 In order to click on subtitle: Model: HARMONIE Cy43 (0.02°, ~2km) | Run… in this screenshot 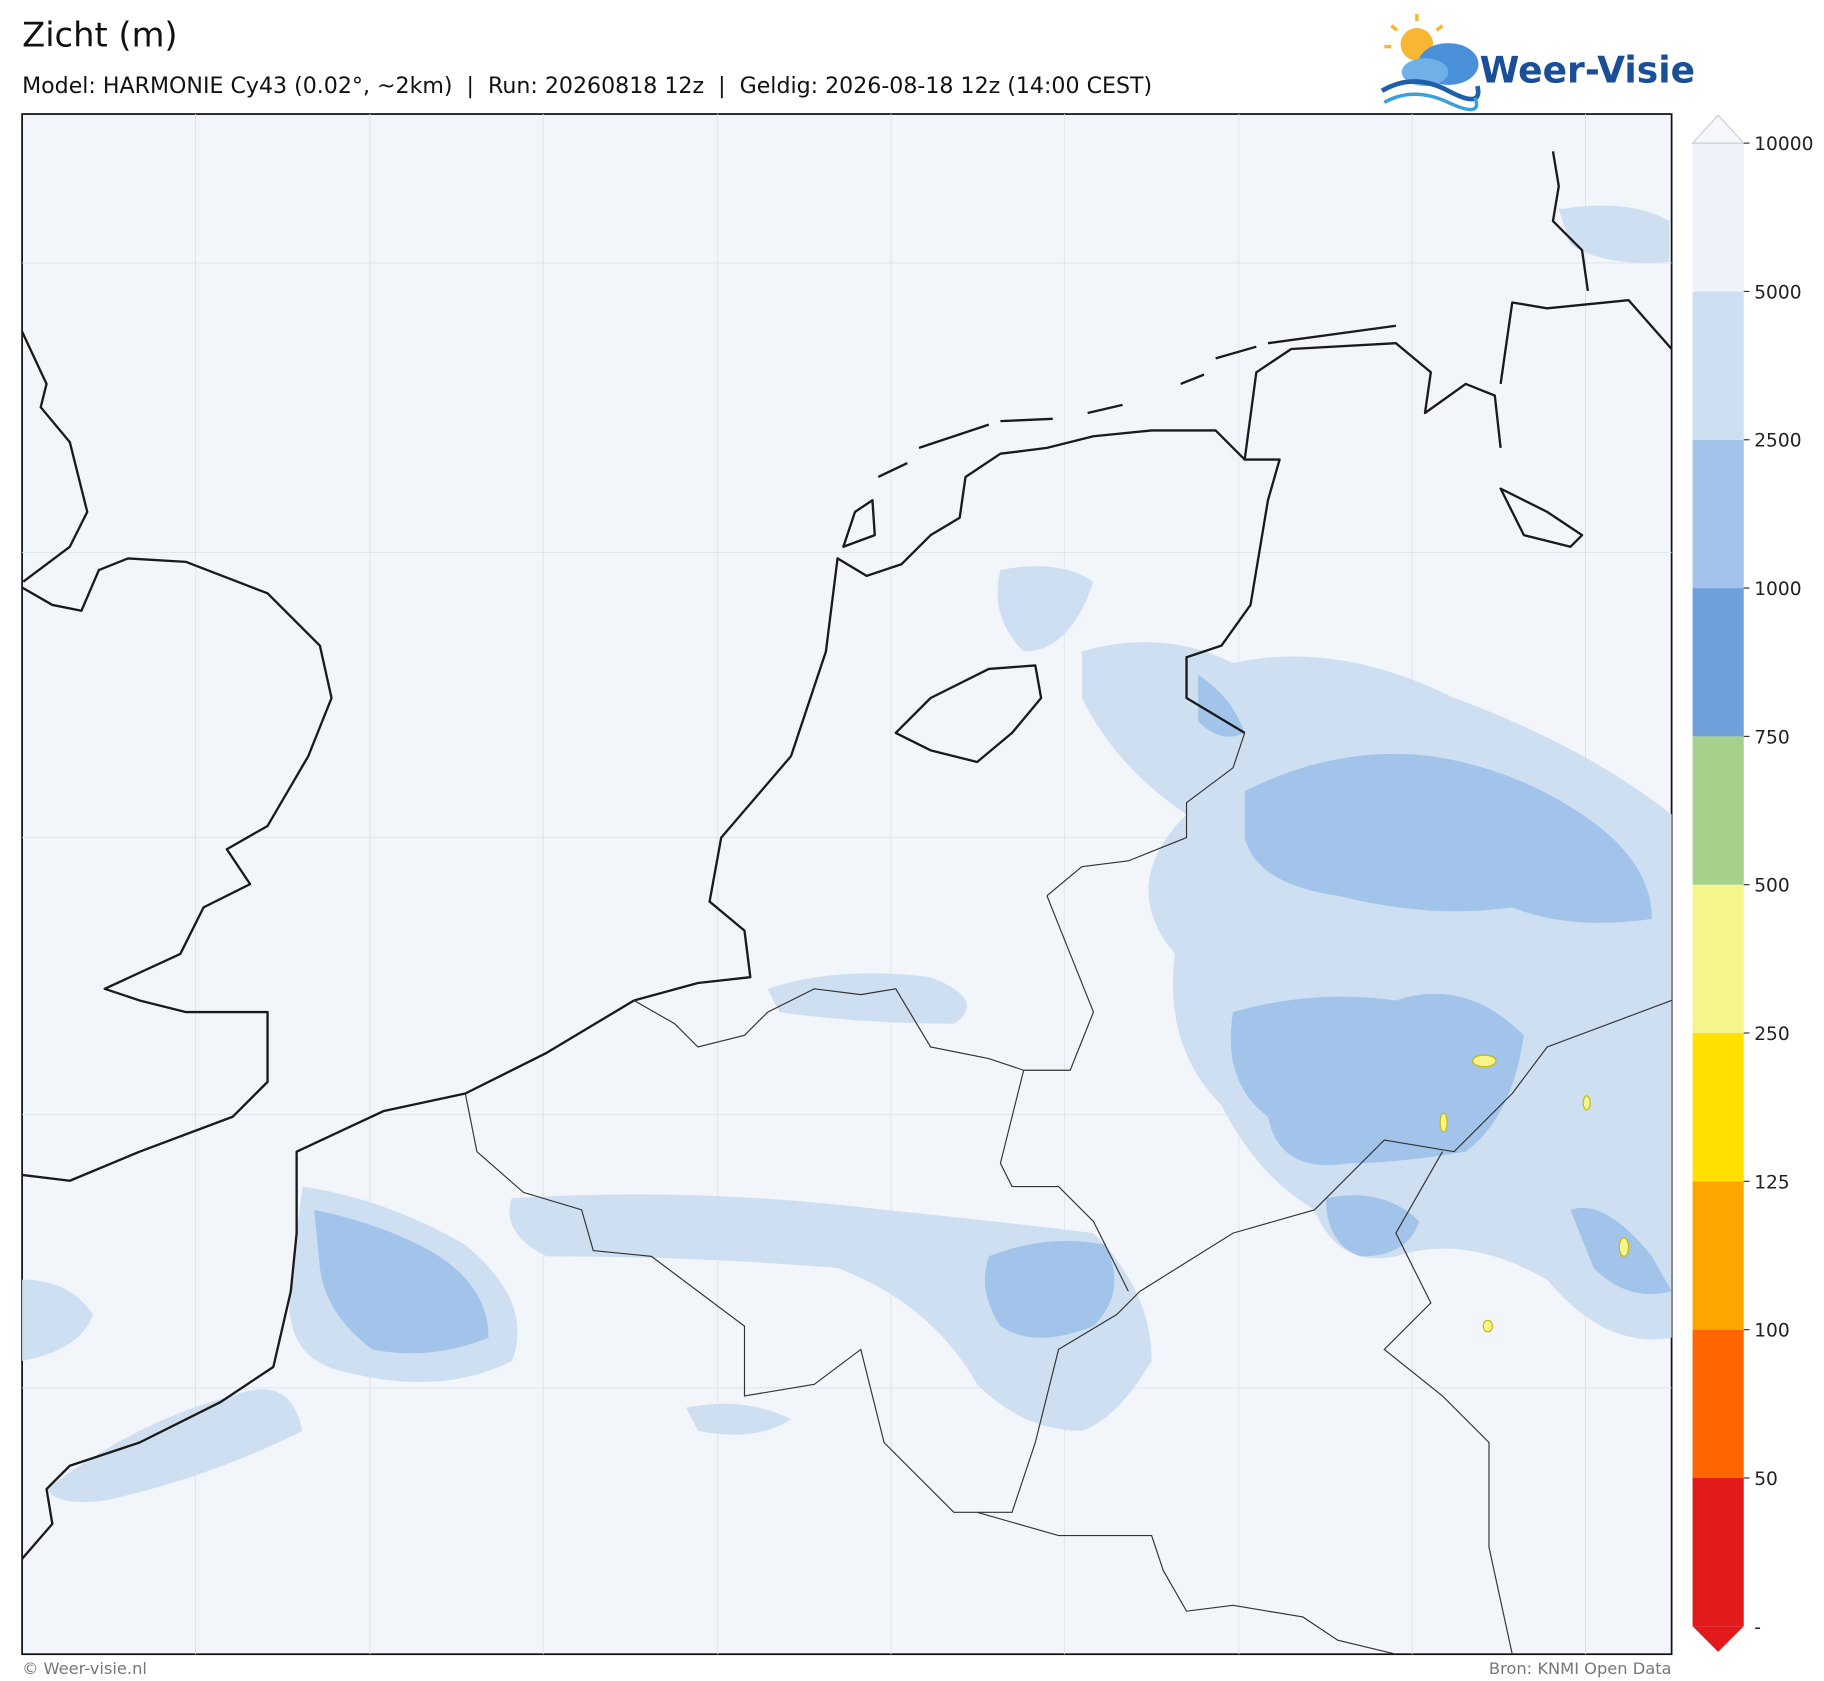, I will do `click(587, 86)`.